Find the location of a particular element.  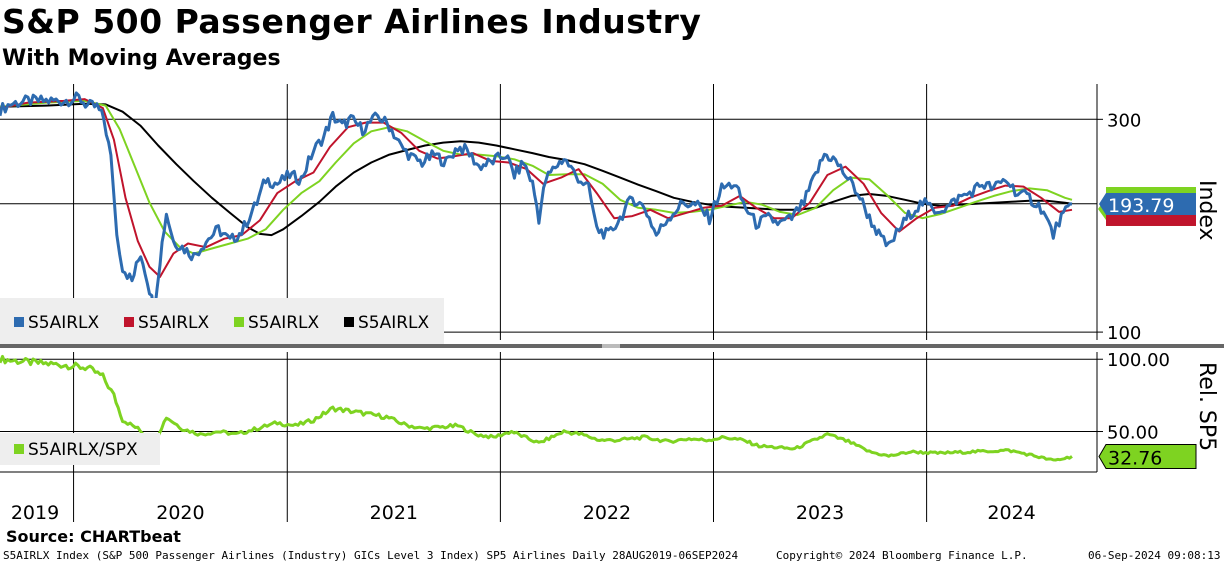

price-y-ticks: 100 300 is located at coordinates (1119, 227).